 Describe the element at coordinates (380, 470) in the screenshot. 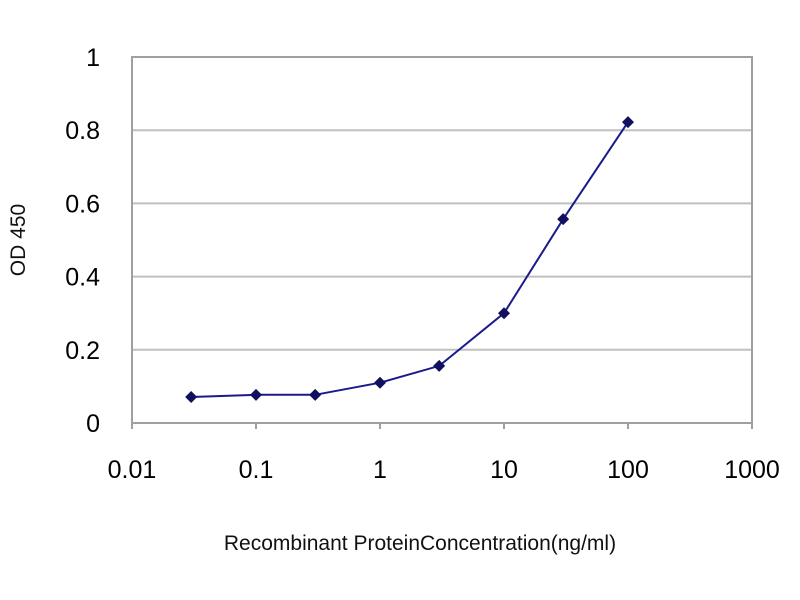

I see `x-tick-label: 1` at that location.